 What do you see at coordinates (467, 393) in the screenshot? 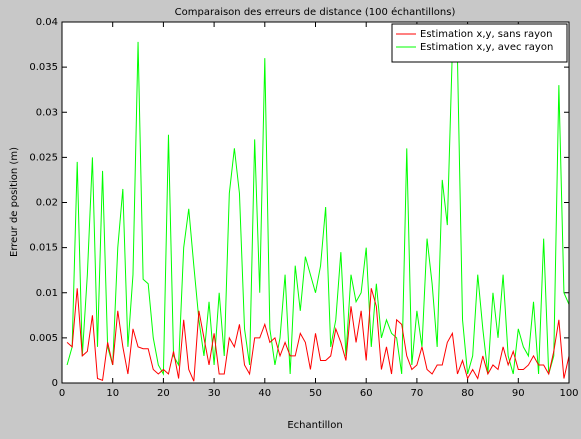
I see `x-tick-label: 80` at bounding box center [467, 393].